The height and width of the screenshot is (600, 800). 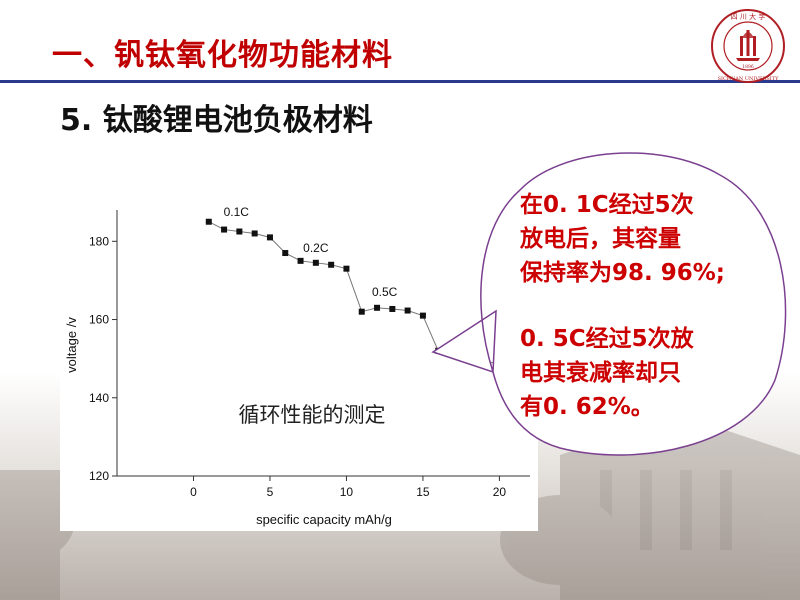 I want to click on callout-gap, so click(x=635, y=306).